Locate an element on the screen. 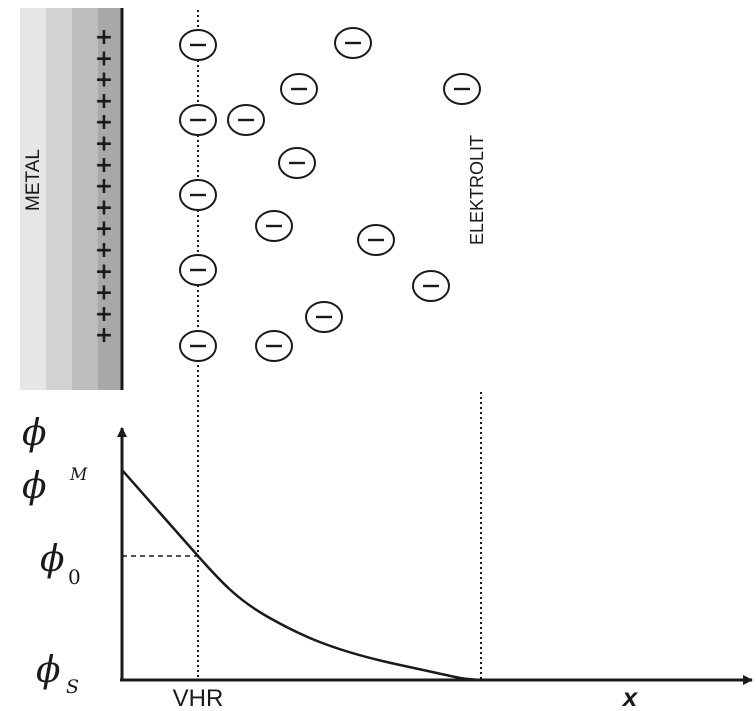  x-axis-label: x is located at coordinates (630, 696).